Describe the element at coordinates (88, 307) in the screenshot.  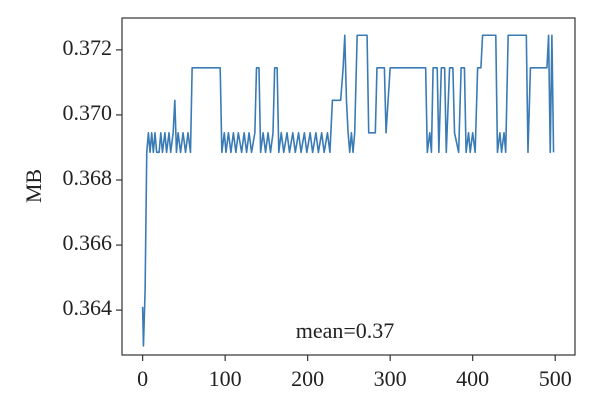
I see `y-tick-label: 0.364` at that location.